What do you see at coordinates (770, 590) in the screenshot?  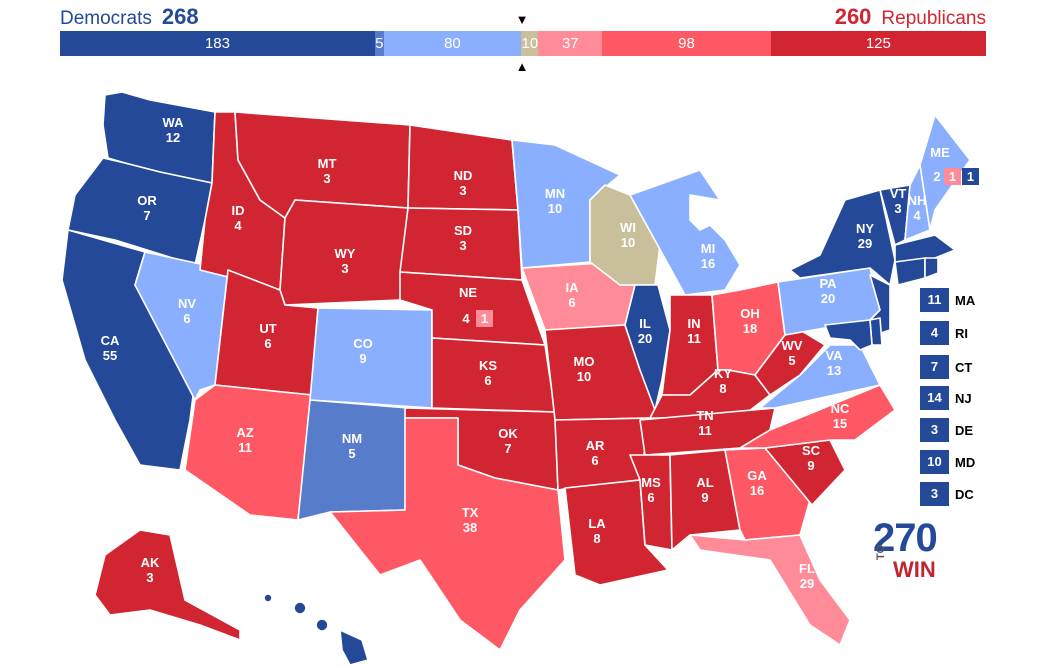 I see `state-fl` at bounding box center [770, 590].